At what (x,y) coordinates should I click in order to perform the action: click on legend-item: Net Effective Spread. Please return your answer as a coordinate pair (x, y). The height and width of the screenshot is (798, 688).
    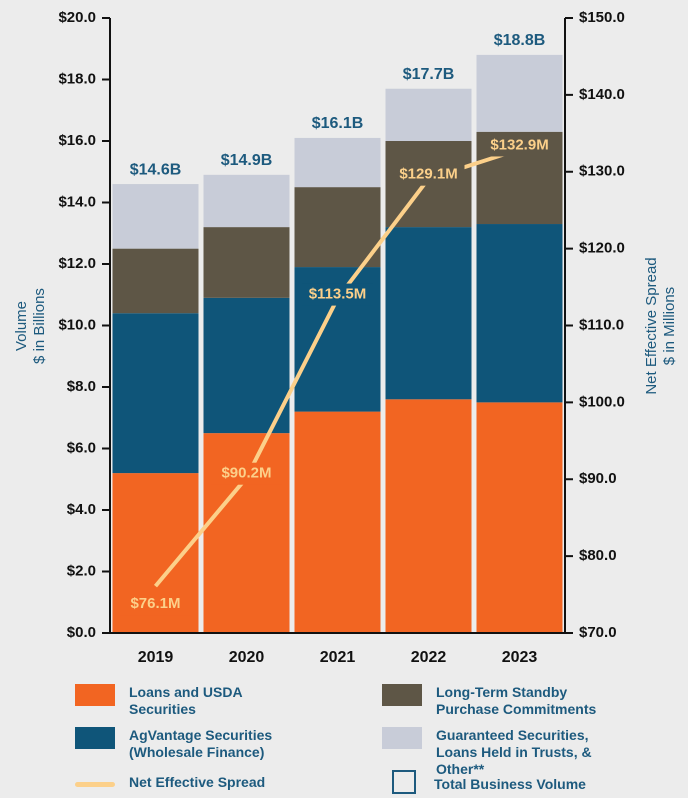
    Looking at the image, I should click on (195, 782).